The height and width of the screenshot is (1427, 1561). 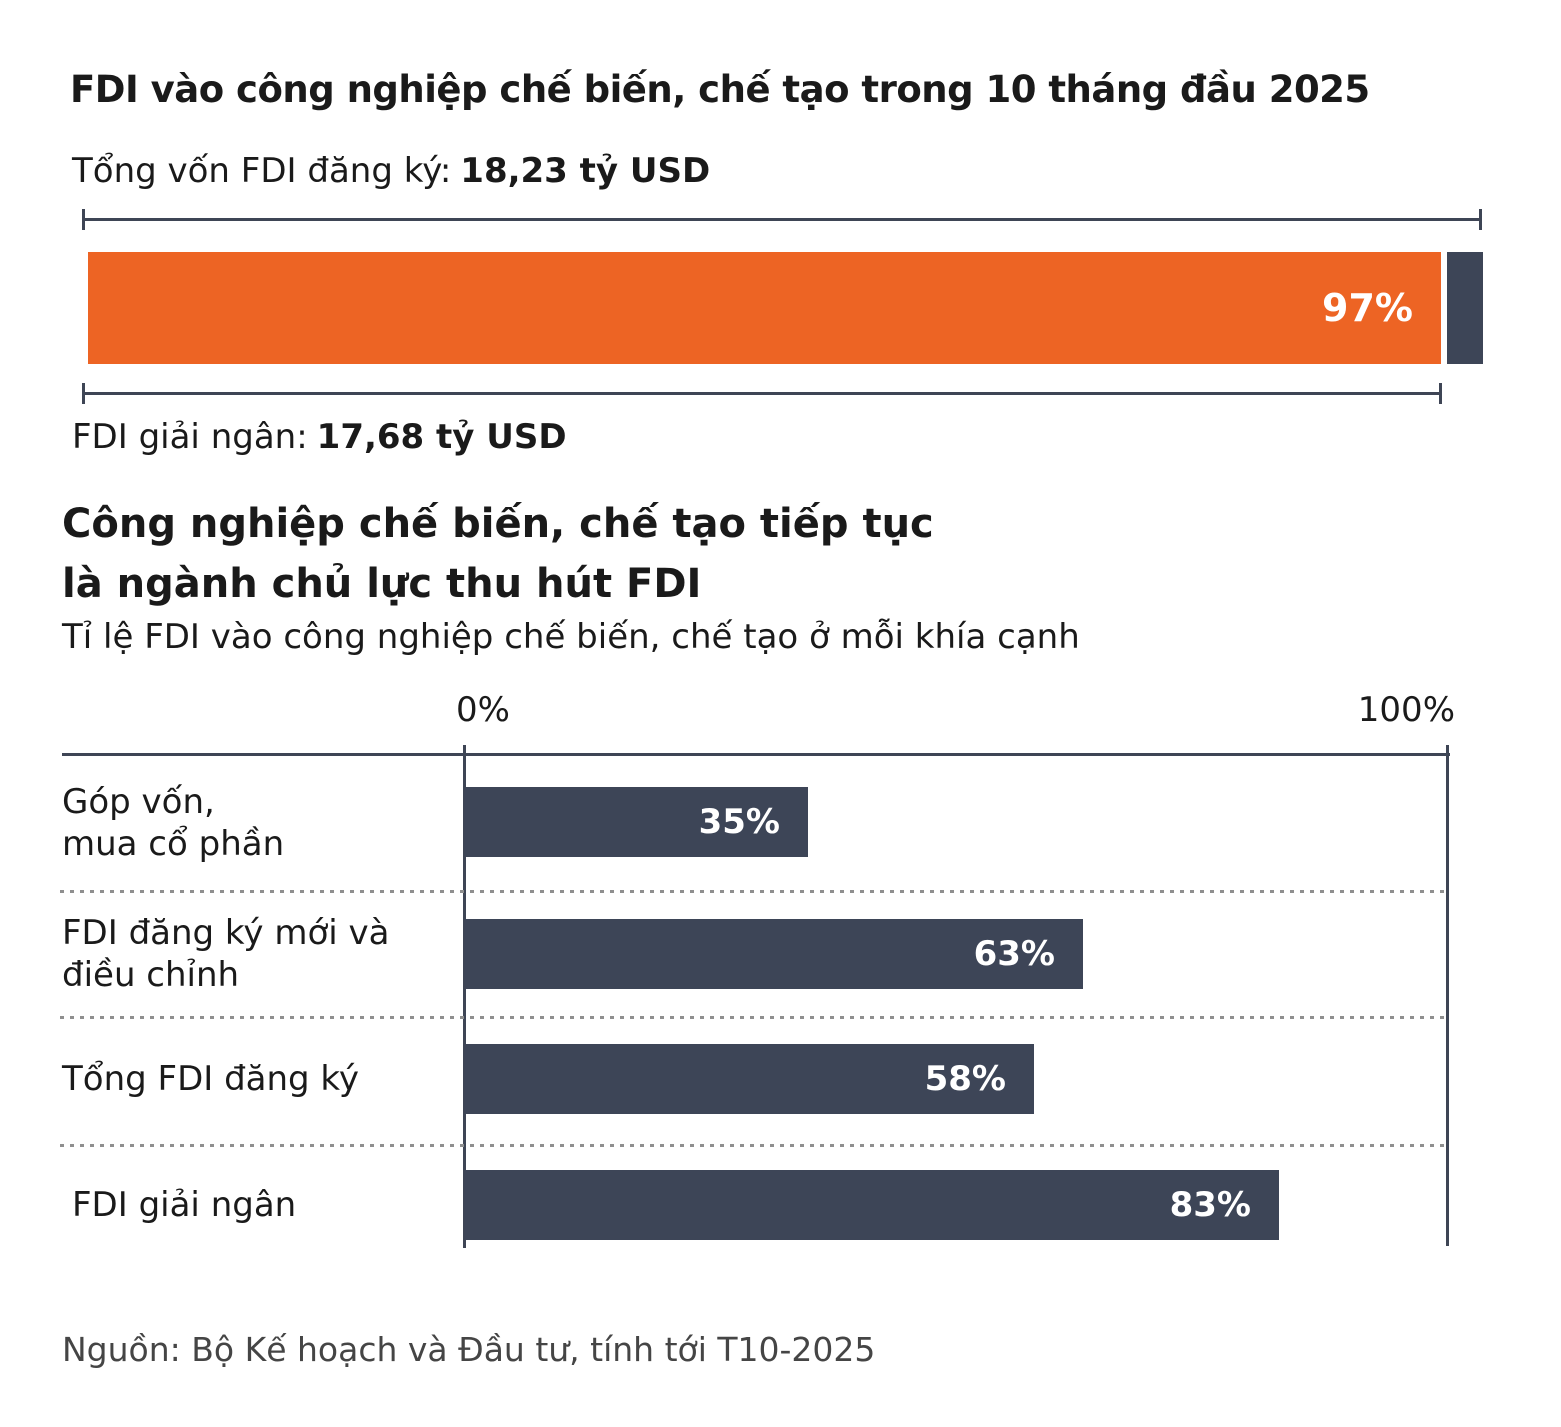 What do you see at coordinates (1480, 219) in the screenshot?
I see `registered-bracket-right-tick` at bounding box center [1480, 219].